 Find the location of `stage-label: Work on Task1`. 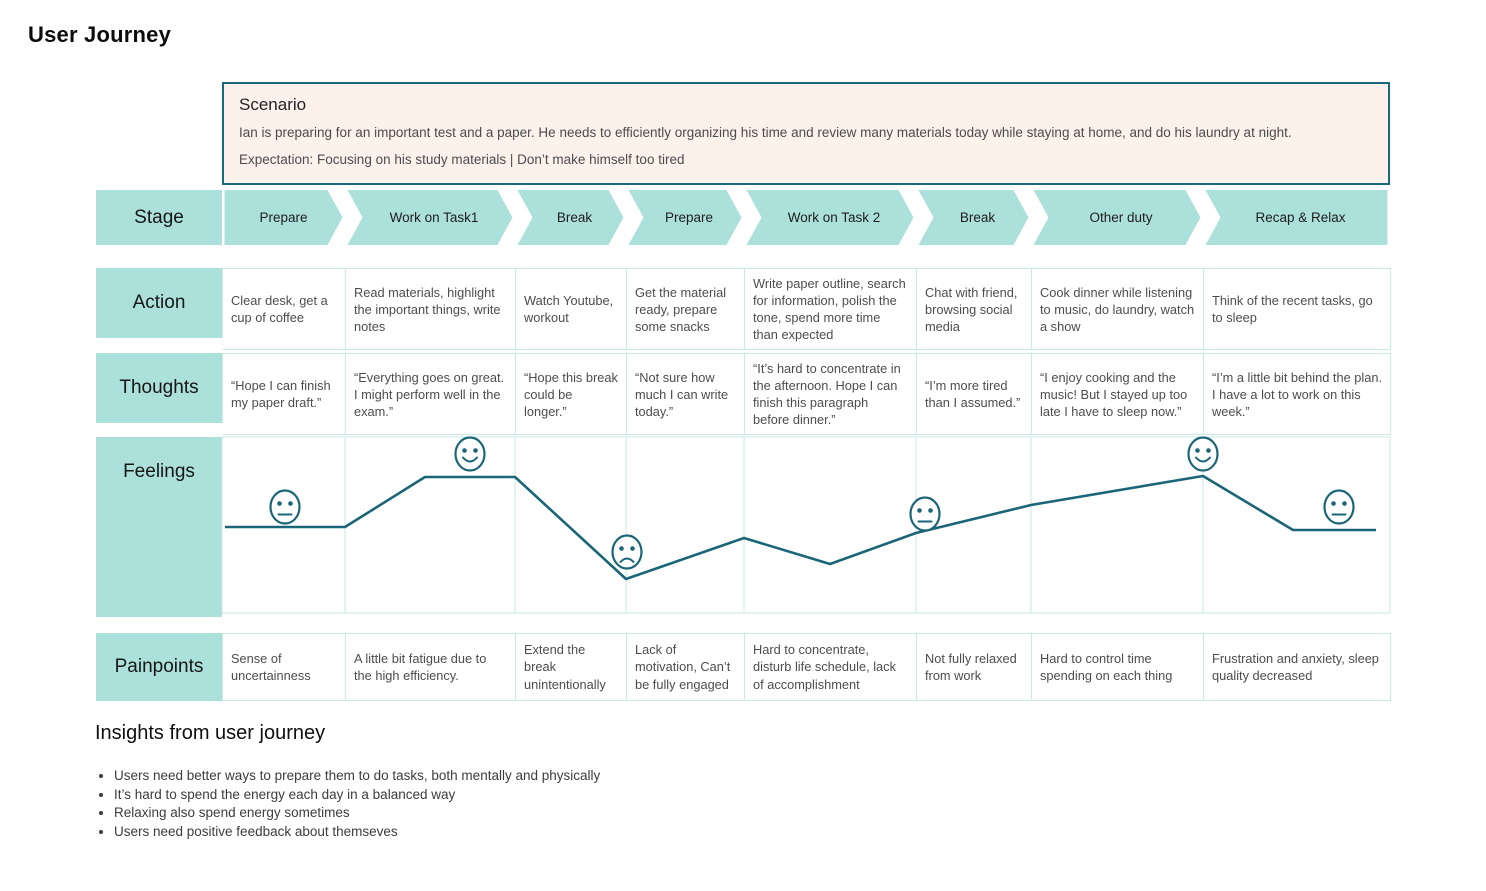

stage-label: Work on Task1 is located at coordinates (434, 217).